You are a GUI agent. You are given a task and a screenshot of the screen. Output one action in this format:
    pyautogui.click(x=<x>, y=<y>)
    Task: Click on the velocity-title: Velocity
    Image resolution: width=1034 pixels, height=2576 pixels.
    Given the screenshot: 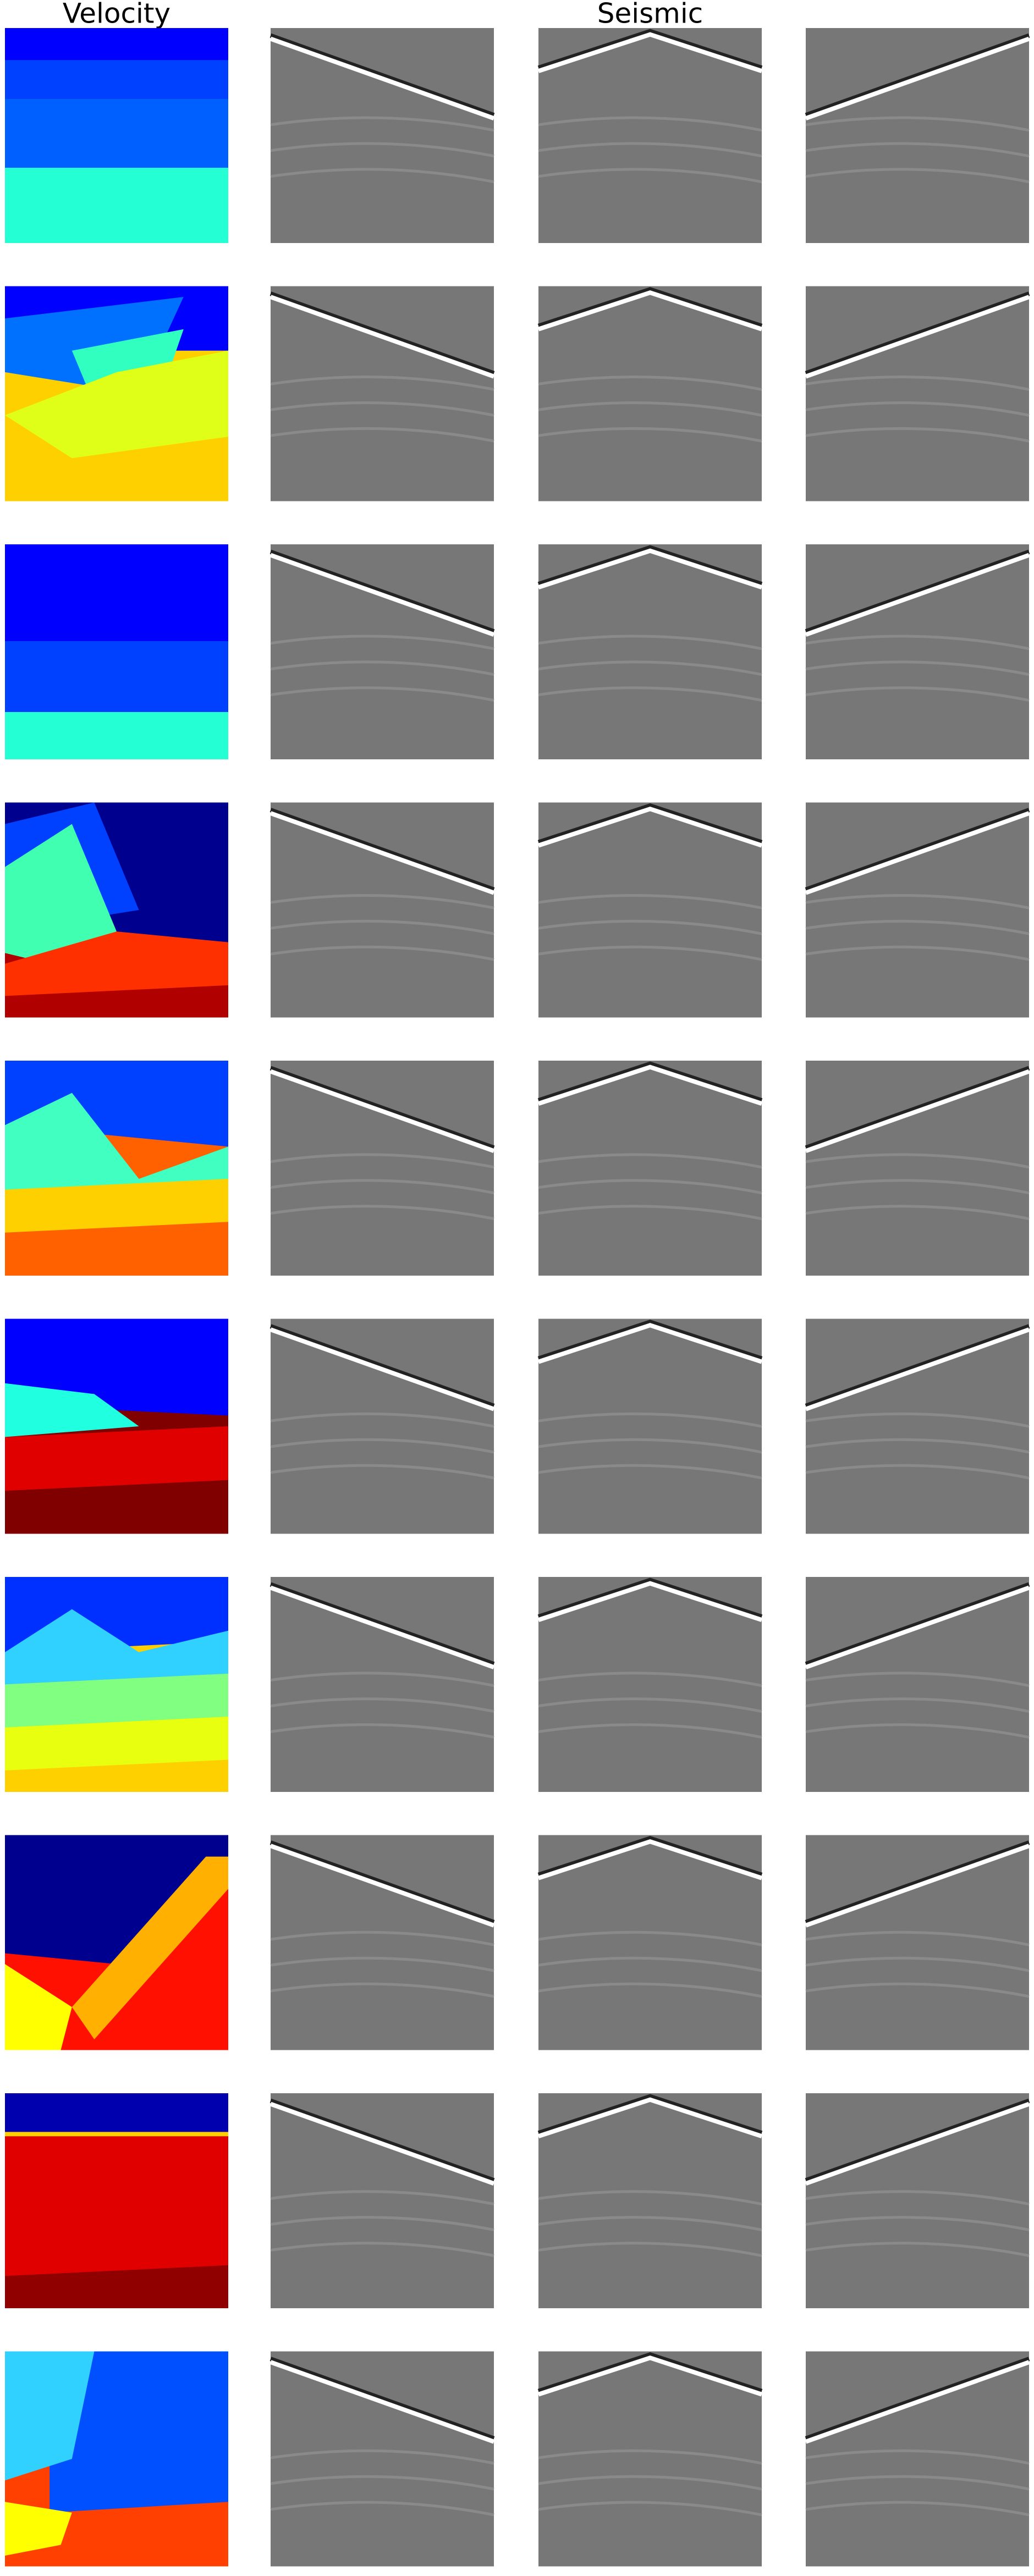 What is the action you would take?
    pyautogui.click(x=116, y=15)
    